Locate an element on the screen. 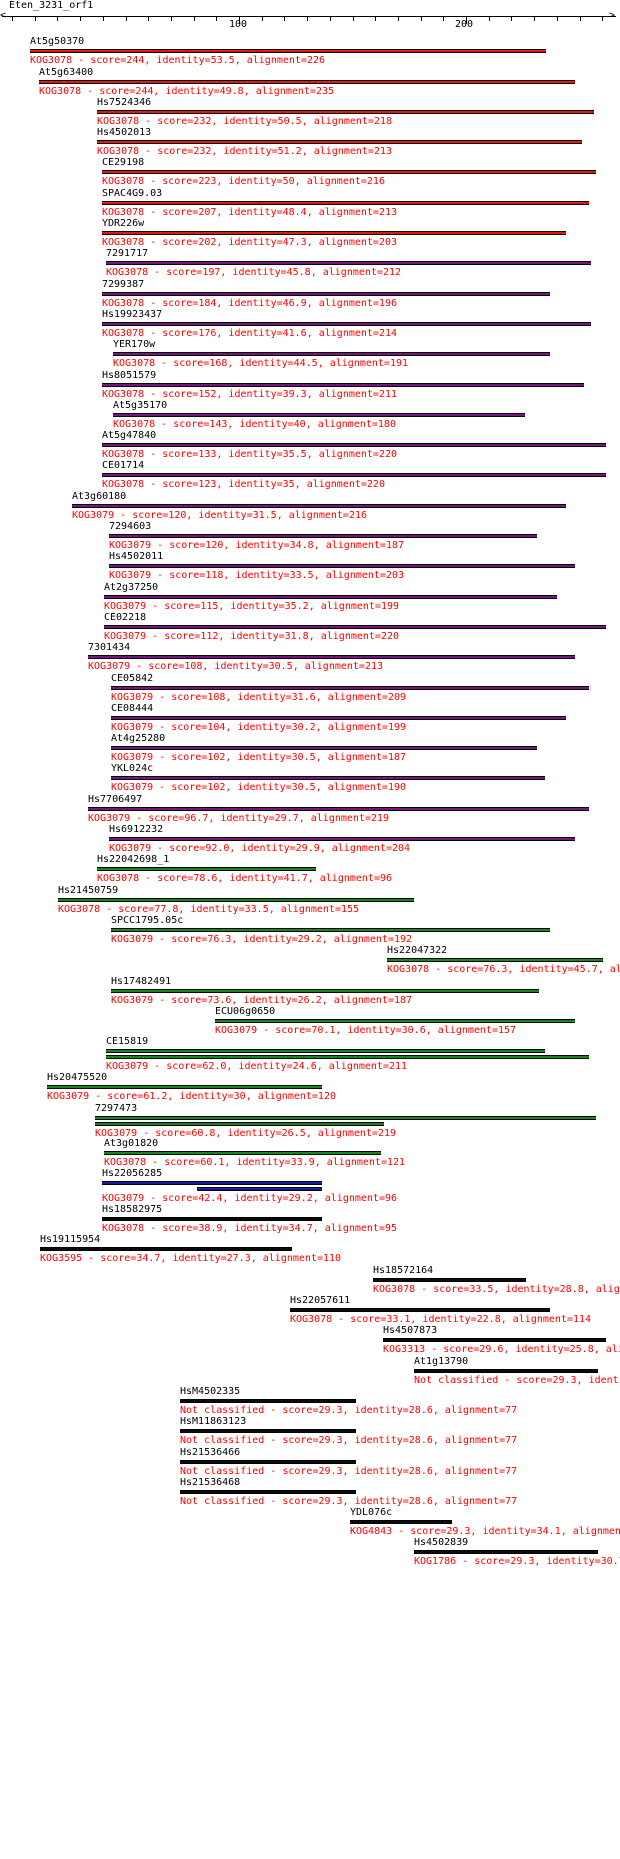 Image resolution: width=620 pixels, height=1859 pixels. hit-name: Hs17482491 is located at coordinates (141, 981).